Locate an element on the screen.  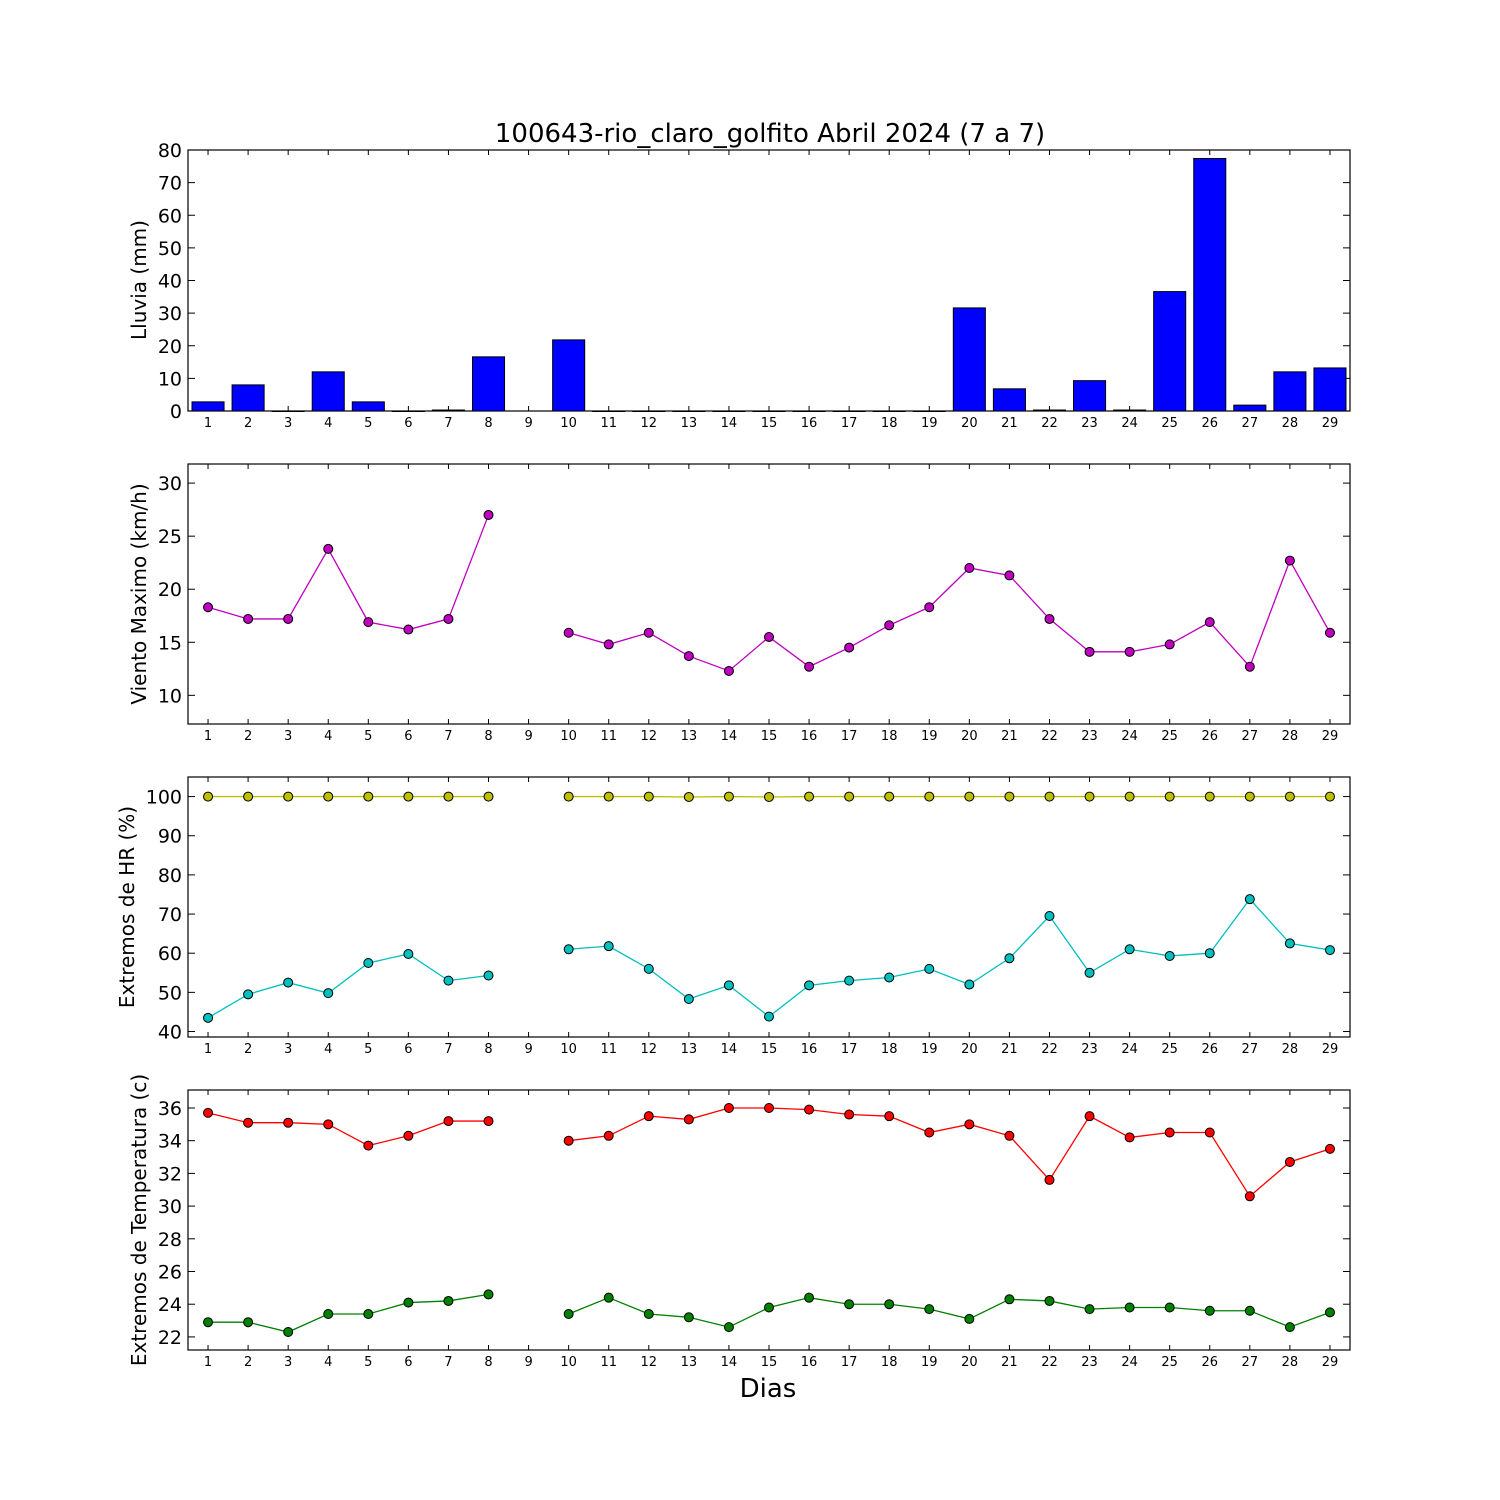
series-hr-max is located at coordinates (769, 796).